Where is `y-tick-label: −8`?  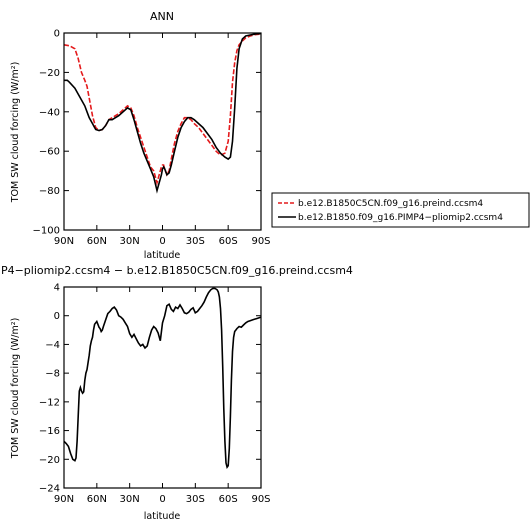
y-tick-label: −8 is located at coordinates (52, 374).